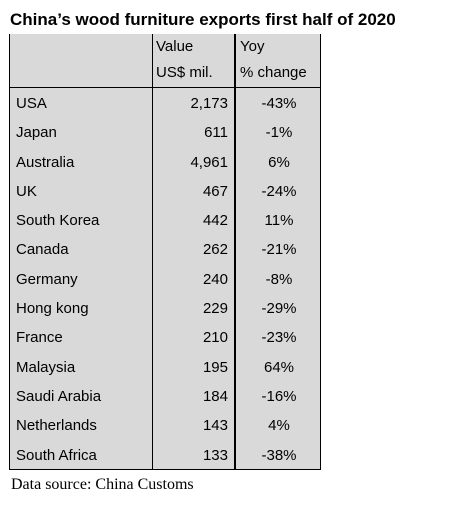 The image size is (465, 509). Describe the element at coordinates (165, 397) in the screenshot. I see `table-row: Saudi Arabia 184 -16%` at that location.